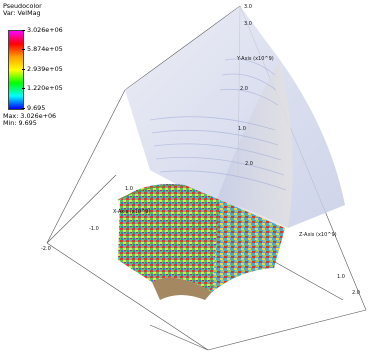 The width and height of the screenshot is (369, 356). I want to click on colorbar-tick-label: 2.939e+05, so click(45, 69).